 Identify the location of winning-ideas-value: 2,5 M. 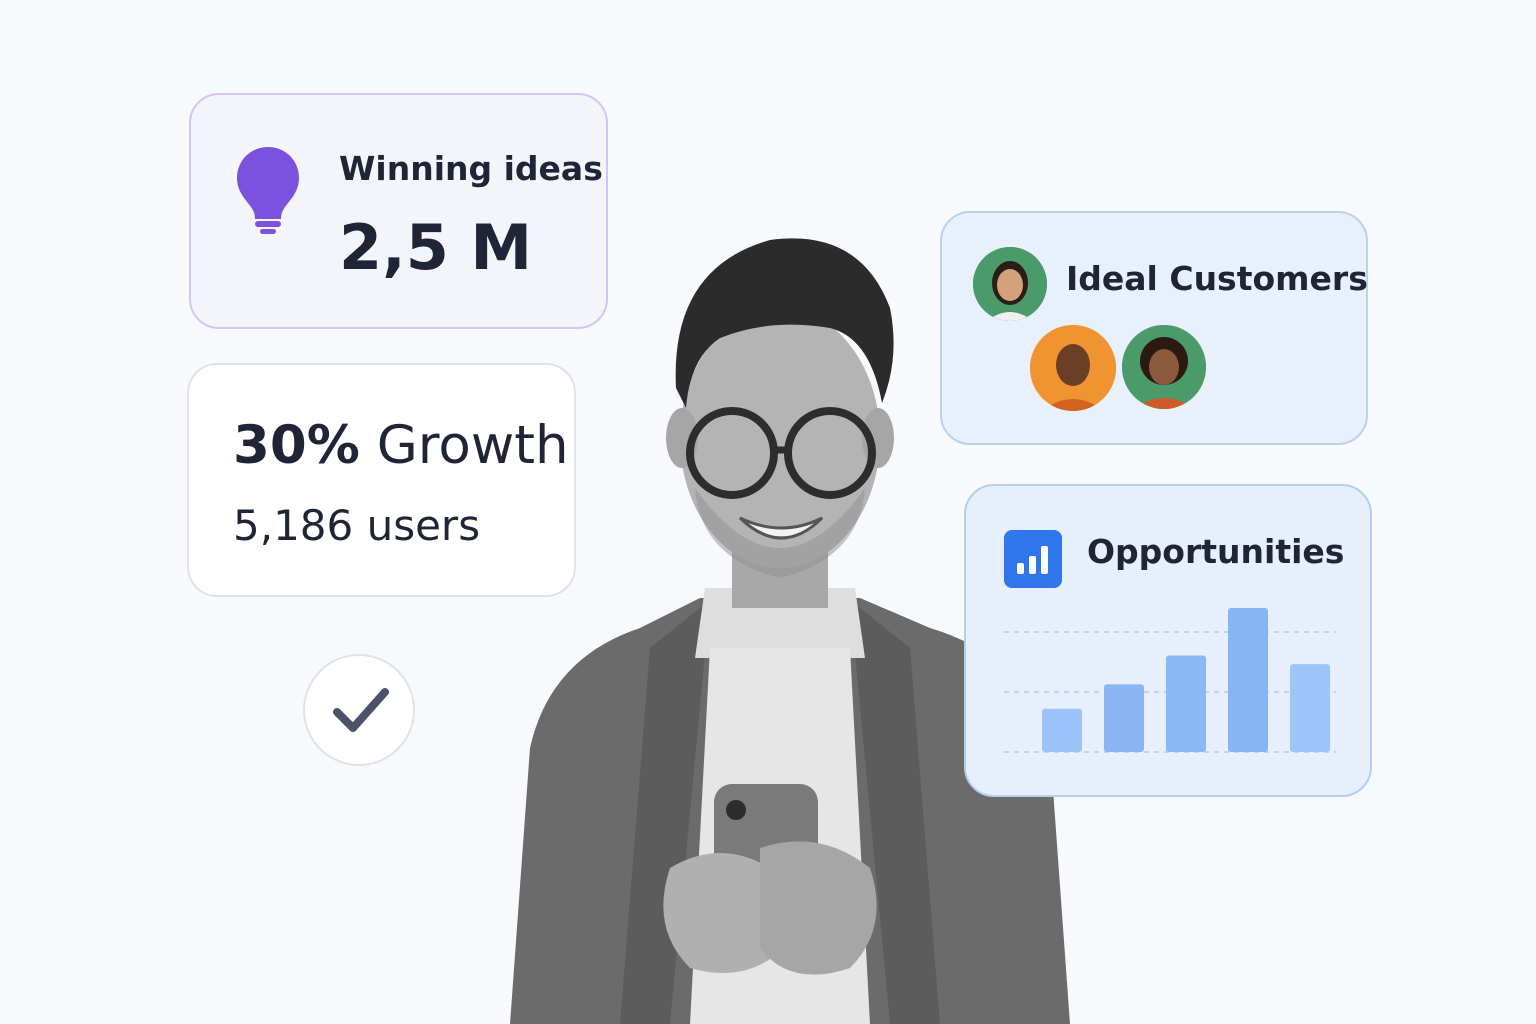
(436, 247).